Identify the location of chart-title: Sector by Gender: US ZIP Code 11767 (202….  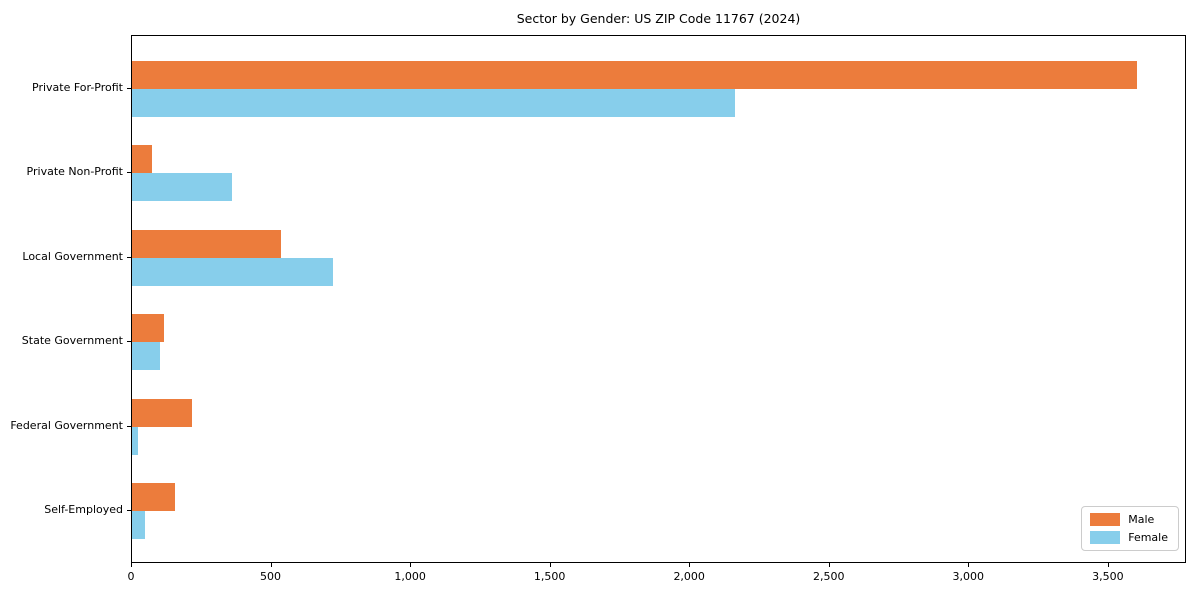
(658, 18).